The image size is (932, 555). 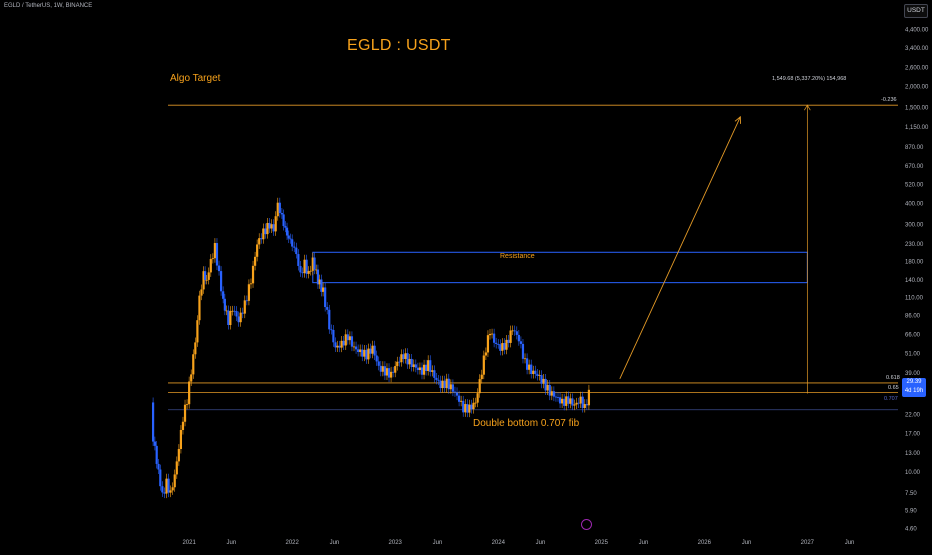 What do you see at coordinates (913, 473) in the screenshot?
I see `price-tick-label: 10.00` at bounding box center [913, 473].